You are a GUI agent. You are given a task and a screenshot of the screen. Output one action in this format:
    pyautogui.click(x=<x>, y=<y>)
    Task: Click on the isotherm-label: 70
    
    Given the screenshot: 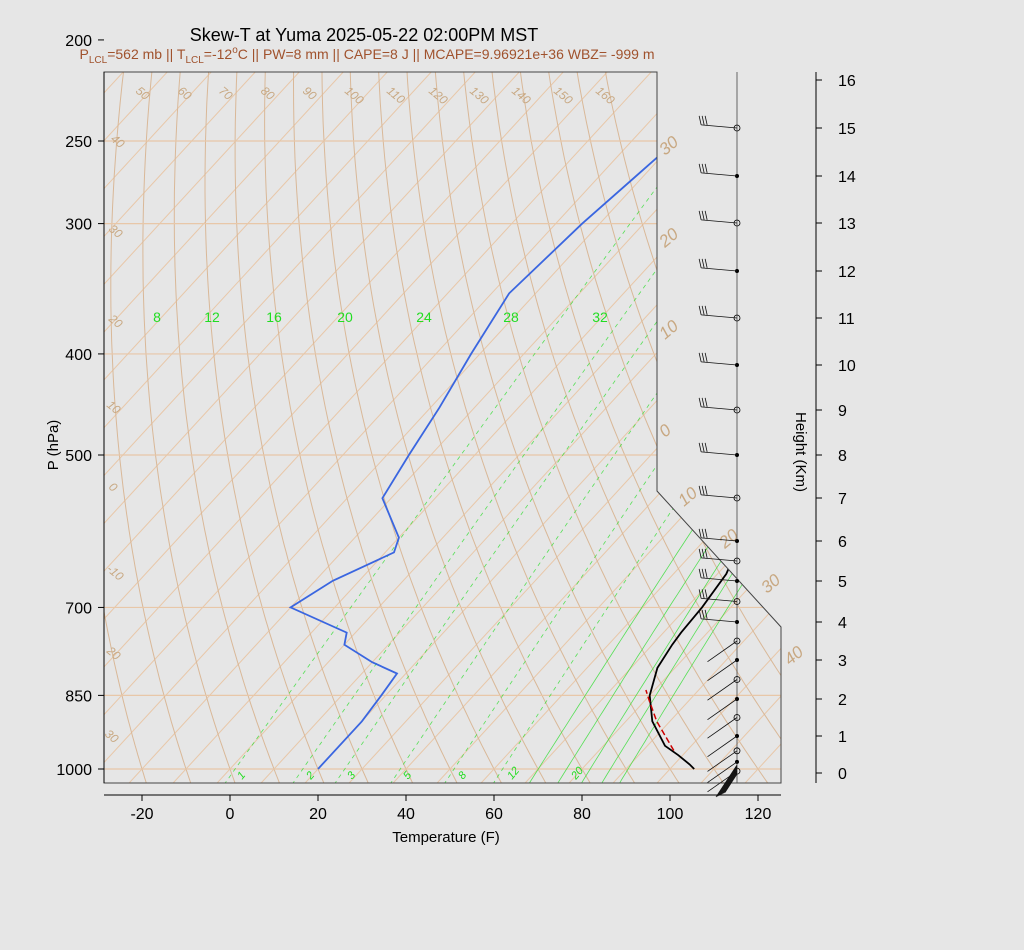 What is the action you would take?
    pyautogui.click(x=225, y=94)
    